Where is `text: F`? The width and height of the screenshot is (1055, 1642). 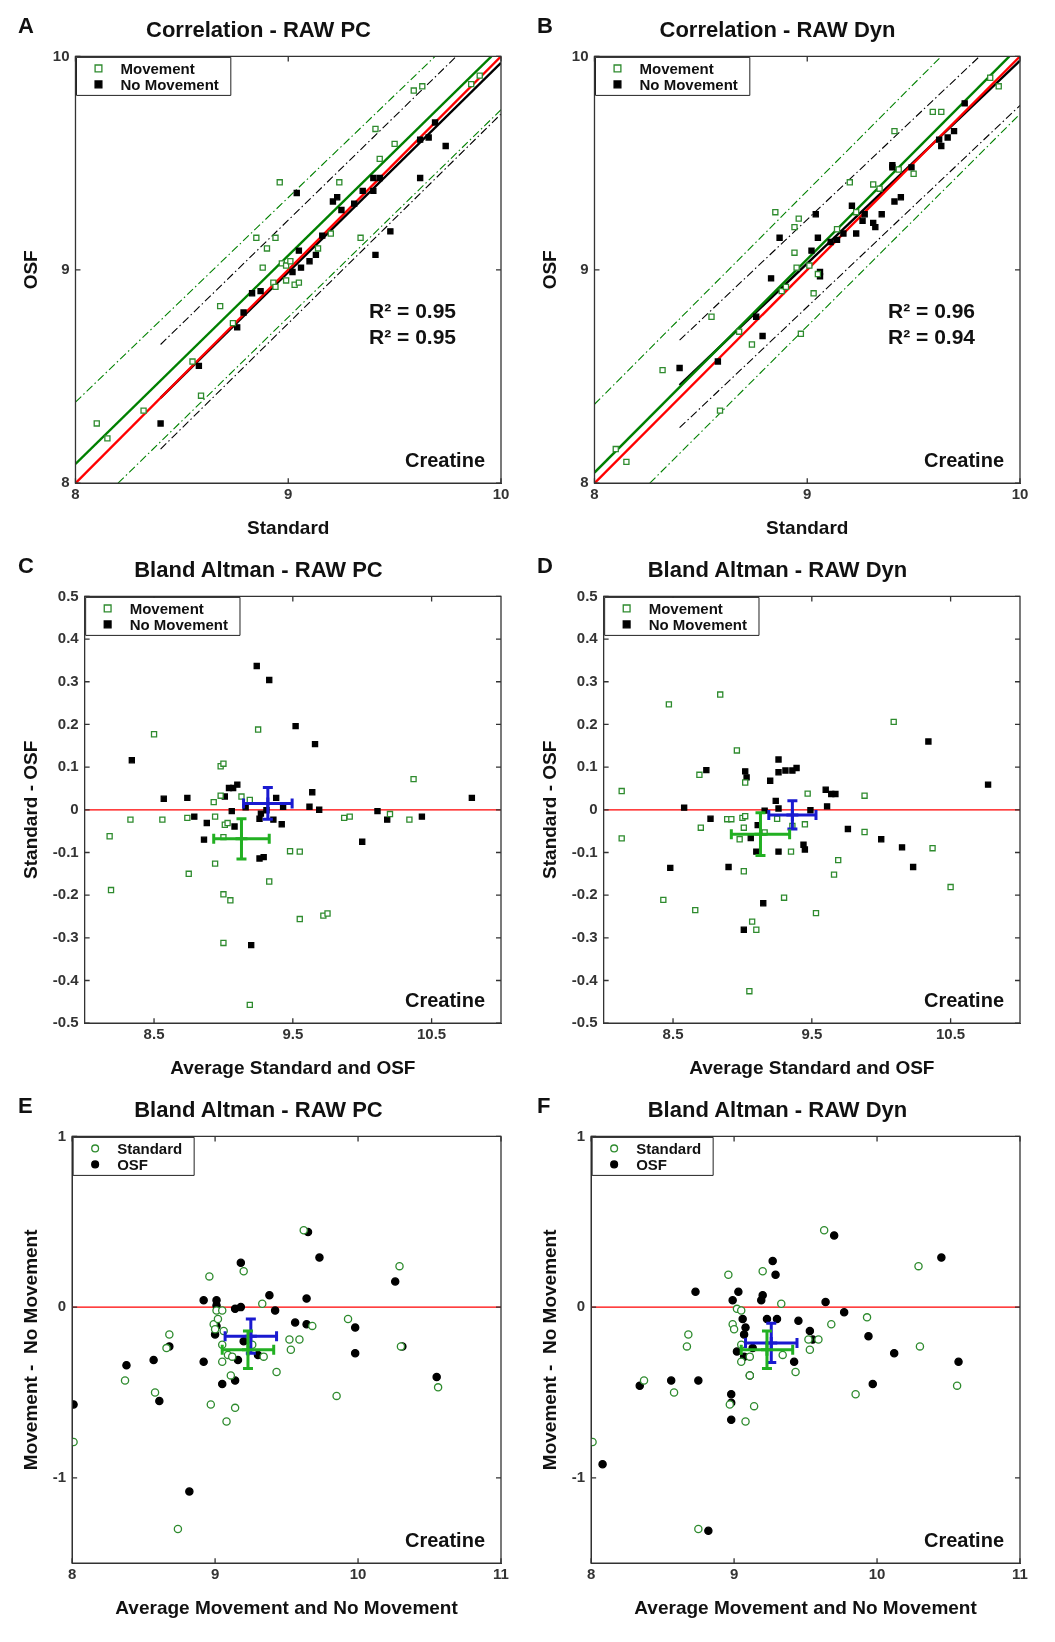
text: F is located at coordinates (544, 1106).